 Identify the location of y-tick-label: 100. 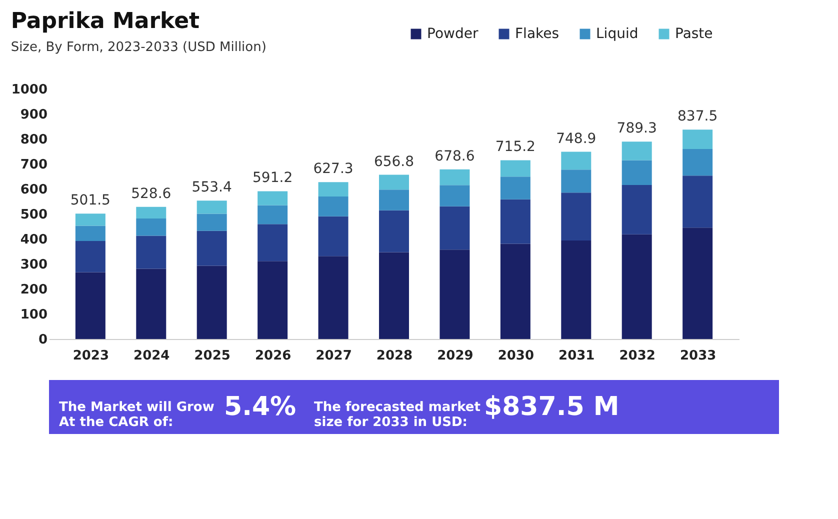
(34, 315).